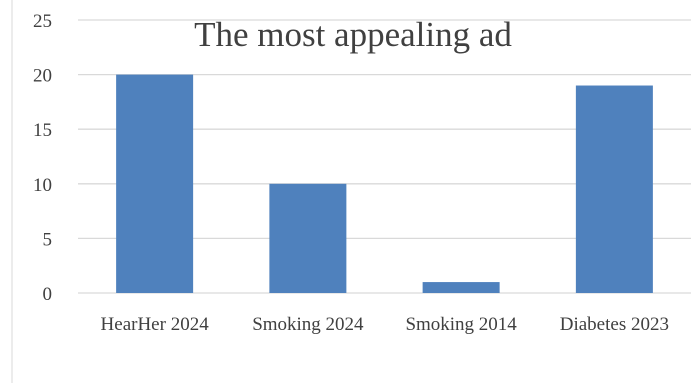 The image size is (691, 388). Describe the element at coordinates (42, 76) in the screenshot. I see `y-tick-label: 20` at that location.